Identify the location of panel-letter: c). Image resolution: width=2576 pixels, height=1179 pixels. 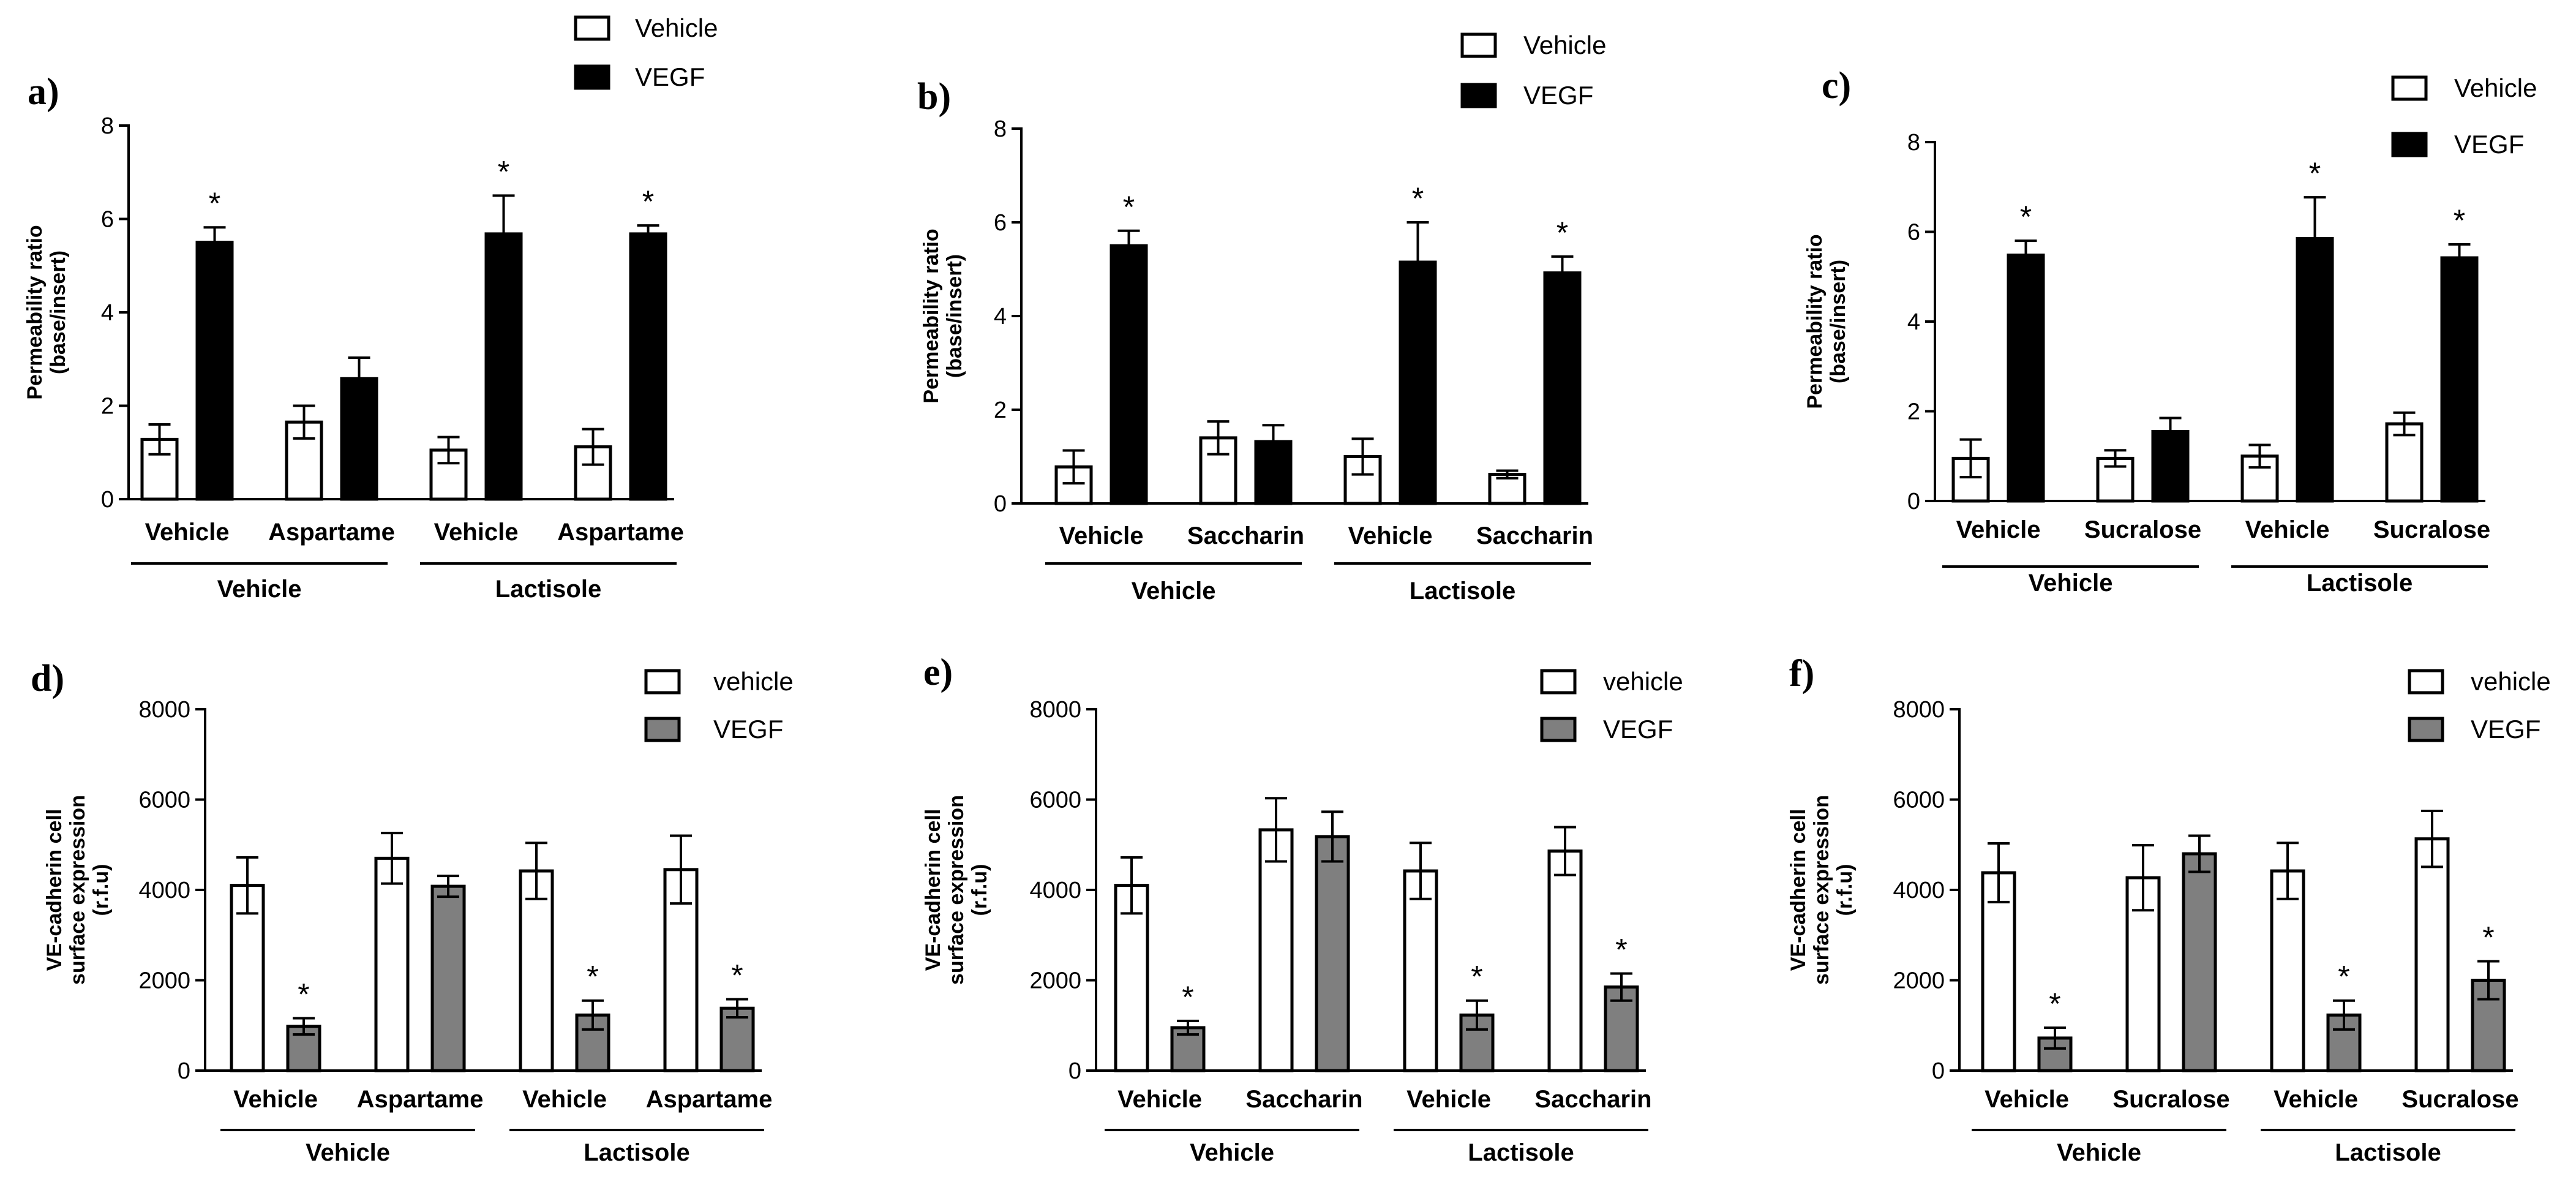
(1837, 86).